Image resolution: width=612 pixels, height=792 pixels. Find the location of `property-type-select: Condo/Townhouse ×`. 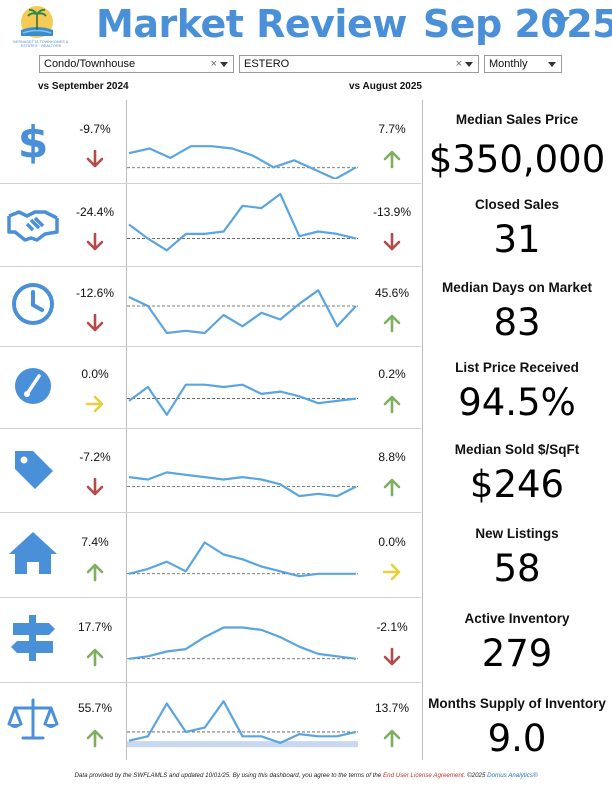

property-type-select: Condo/Townhouse × is located at coordinates (136, 64).